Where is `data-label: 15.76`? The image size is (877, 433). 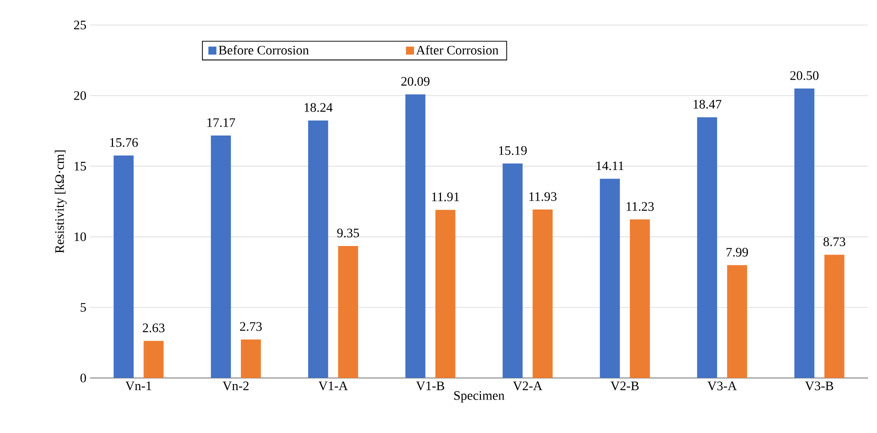
data-label: 15.76 is located at coordinates (124, 142).